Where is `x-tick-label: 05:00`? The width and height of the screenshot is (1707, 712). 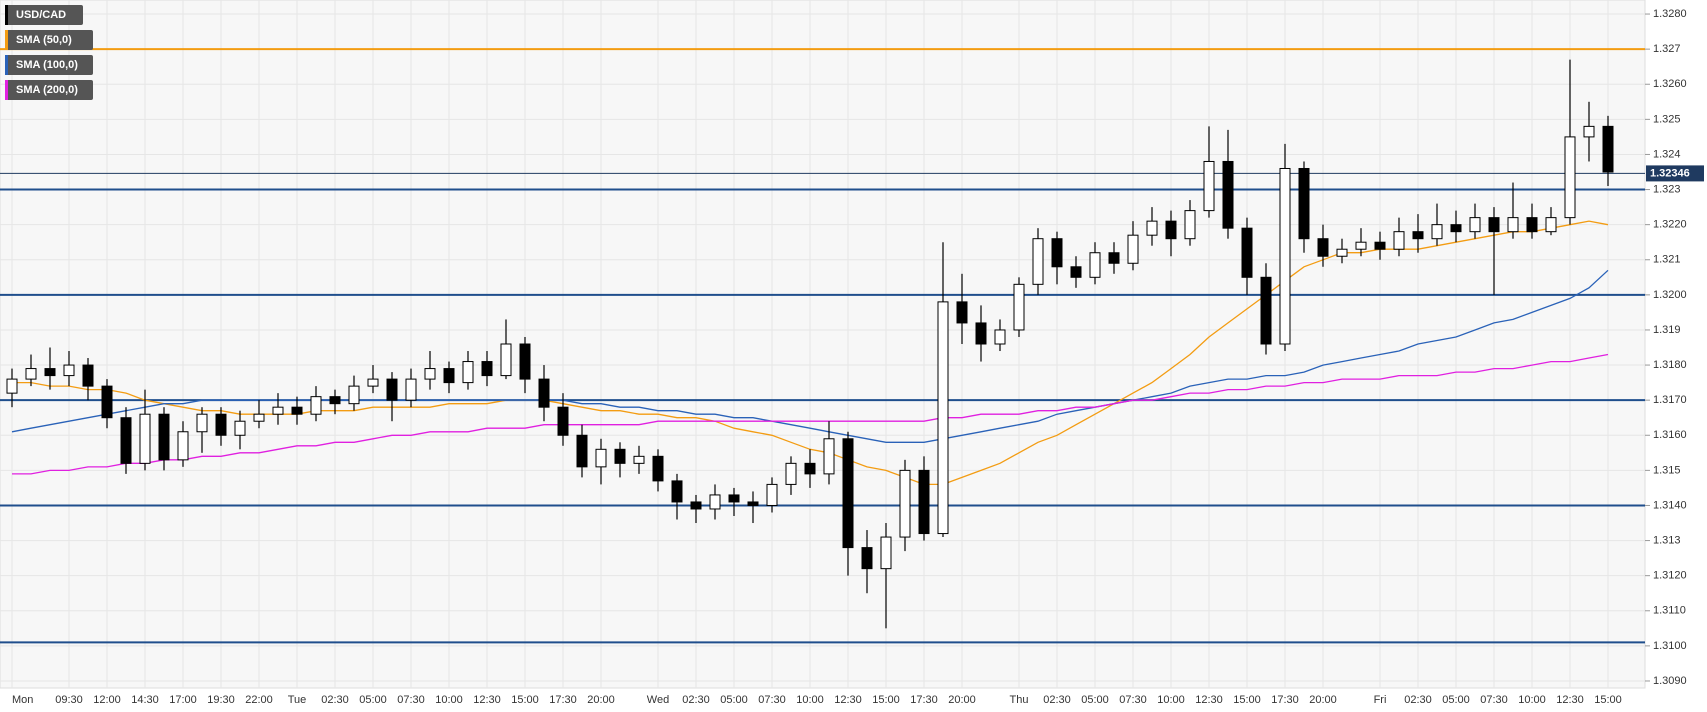
x-tick-label: 05:00 is located at coordinates (373, 700).